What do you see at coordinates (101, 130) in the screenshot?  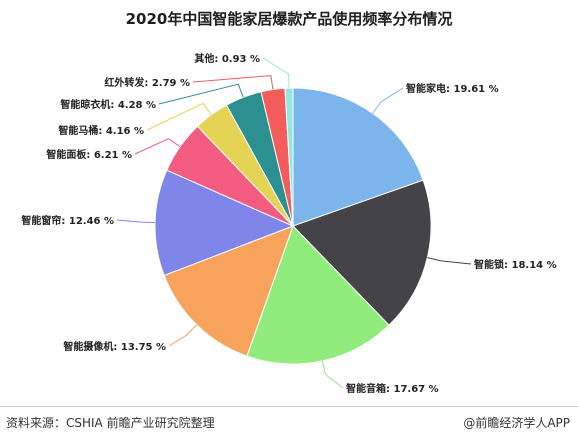 I see `slice-label-7: 智能马桶: 4.16 %` at bounding box center [101, 130].